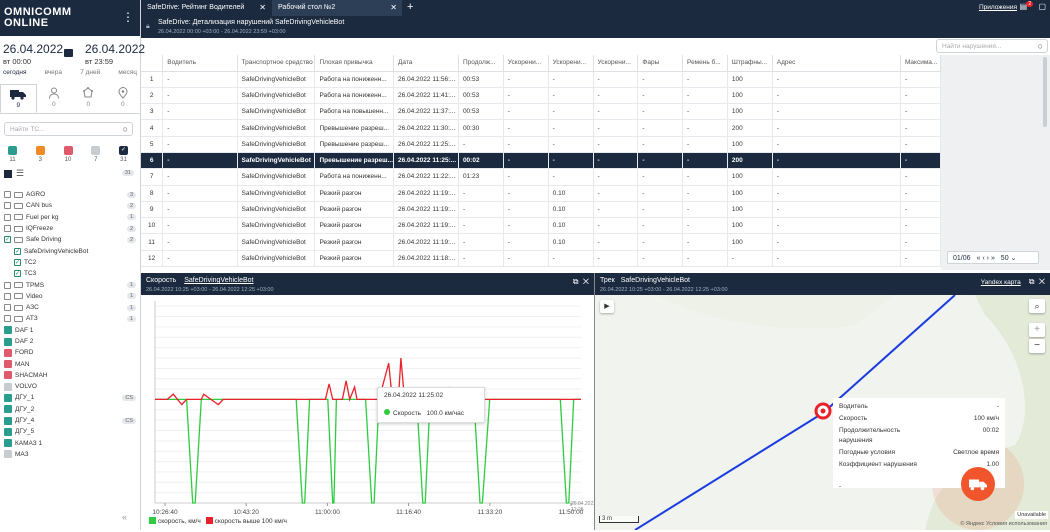 This screenshot has height=532, width=1050. I want to click on tree-item: DAF 2, so click(70, 341).